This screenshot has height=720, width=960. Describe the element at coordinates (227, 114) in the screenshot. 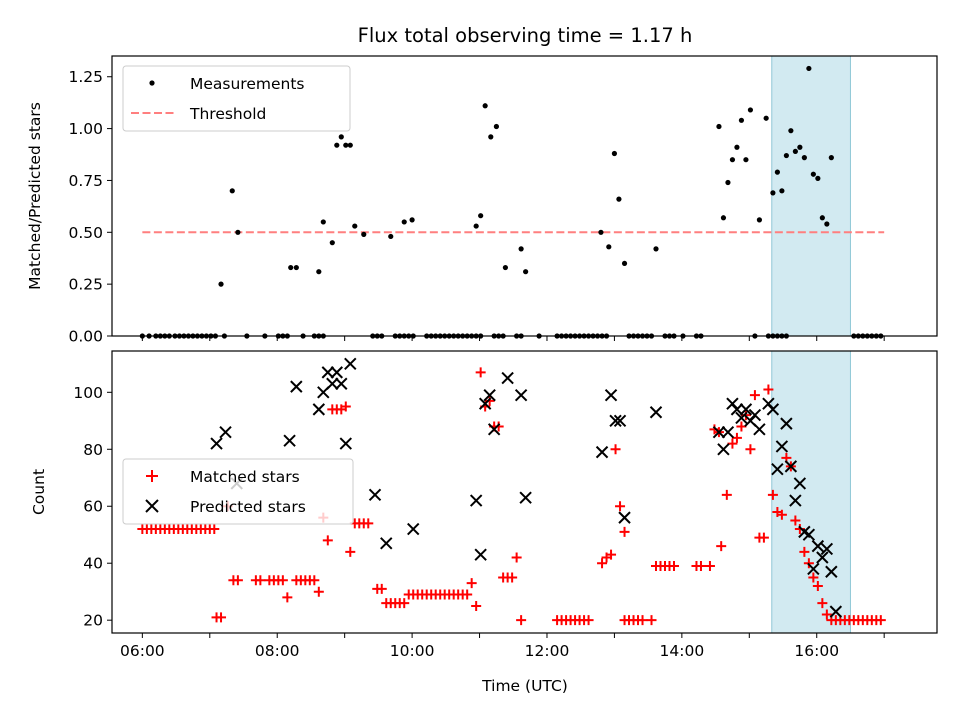

I see `legend-threshold-label: Threshold` at that location.